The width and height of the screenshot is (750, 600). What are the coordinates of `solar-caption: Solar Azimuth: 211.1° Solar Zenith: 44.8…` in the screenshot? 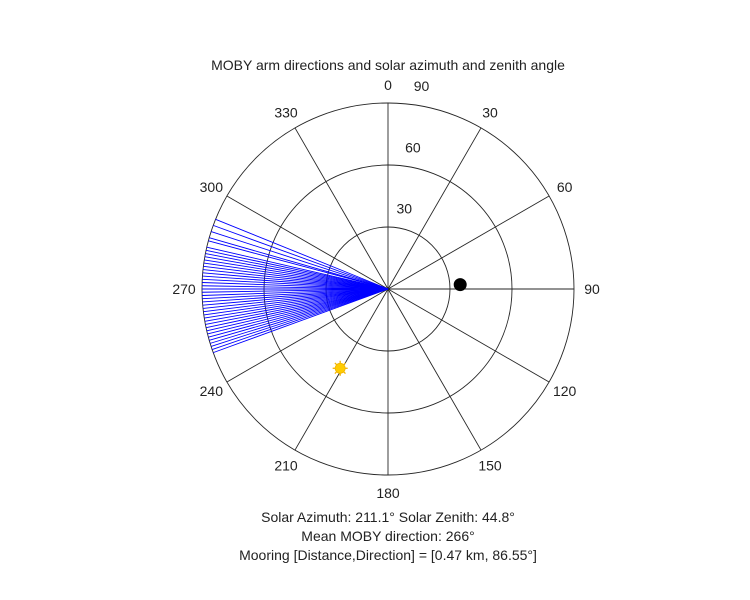 It's located at (388, 517).